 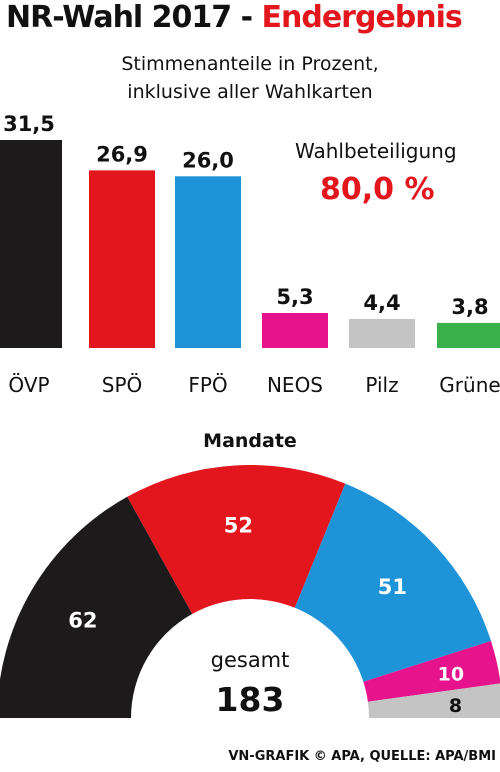 What do you see at coordinates (82, 621) in the screenshot?
I see `seat-label-oevp: 62` at bounding box center [82, 621].